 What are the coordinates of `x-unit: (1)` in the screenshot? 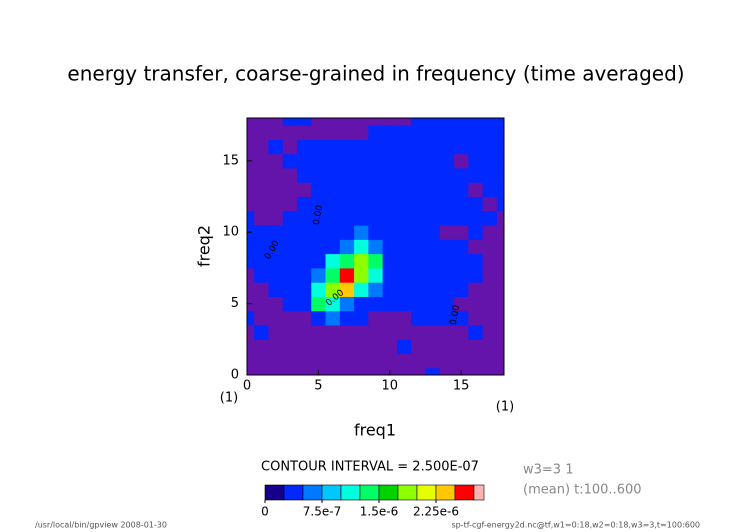 It's located at (505, 407).